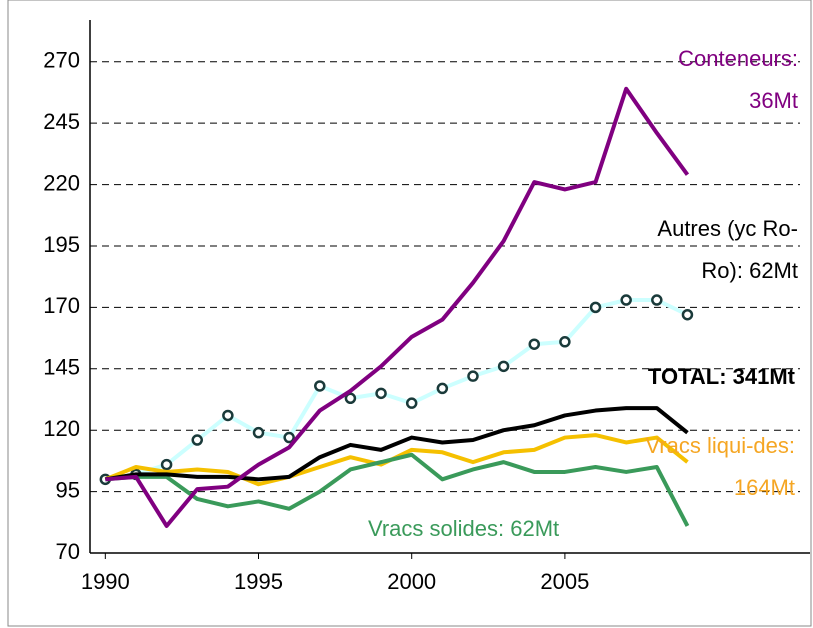  Describe the element at coordinates (61, 244) in the screenshot. I see `y-tick-label: 195` at that location.